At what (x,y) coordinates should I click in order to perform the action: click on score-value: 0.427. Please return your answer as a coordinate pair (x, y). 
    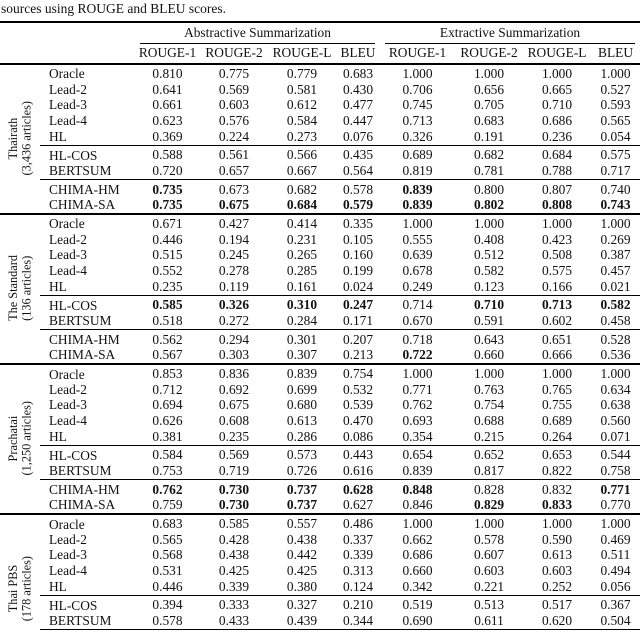
    Looking at the image, I should click on (234, 223).